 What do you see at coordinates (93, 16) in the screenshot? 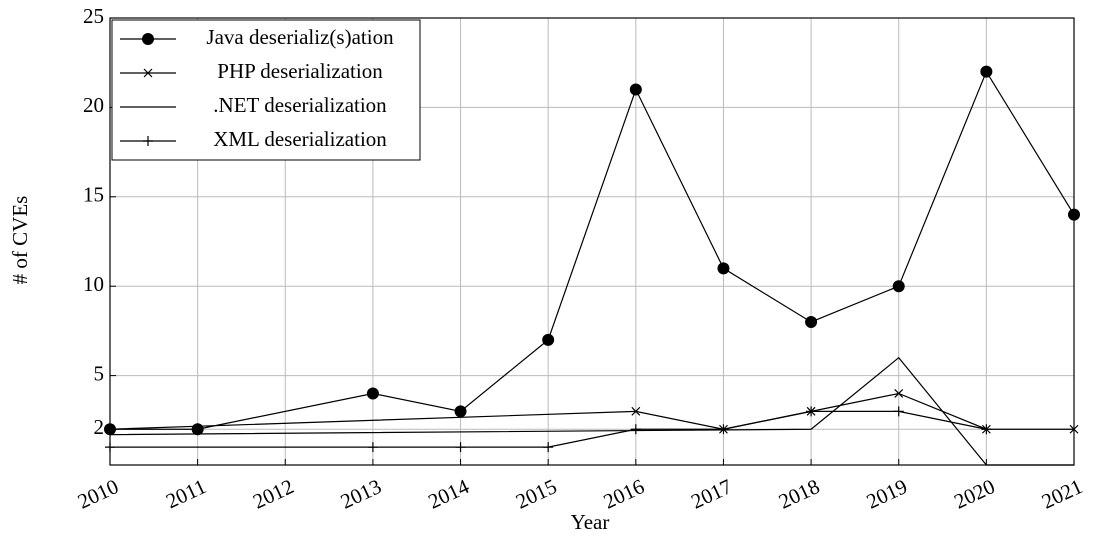
I see `y-tick-label: 25` at bounding box center [93, 16].